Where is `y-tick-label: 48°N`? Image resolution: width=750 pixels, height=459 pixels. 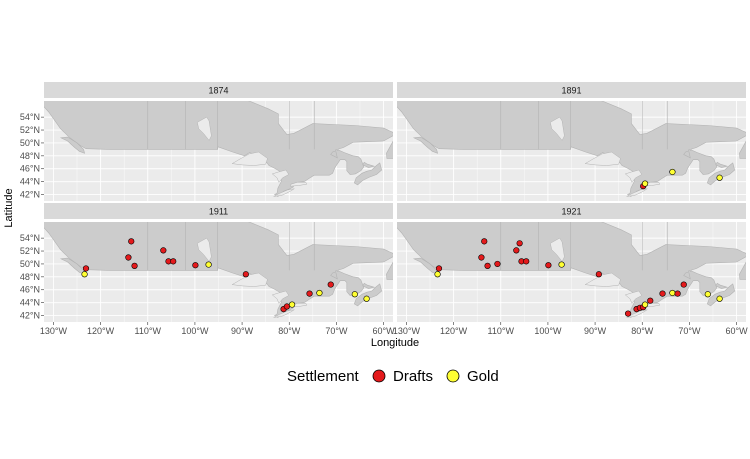 y-tick-label: 48°N is located at coordinates (30, 277).